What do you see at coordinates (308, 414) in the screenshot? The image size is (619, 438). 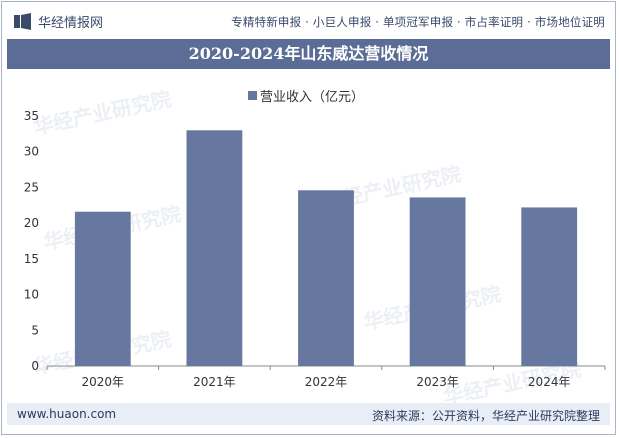 I see `footer-bar: www.huaon.com 资料来源：公开资料，华经产业研究院整理` at bounding box center [308, 414].